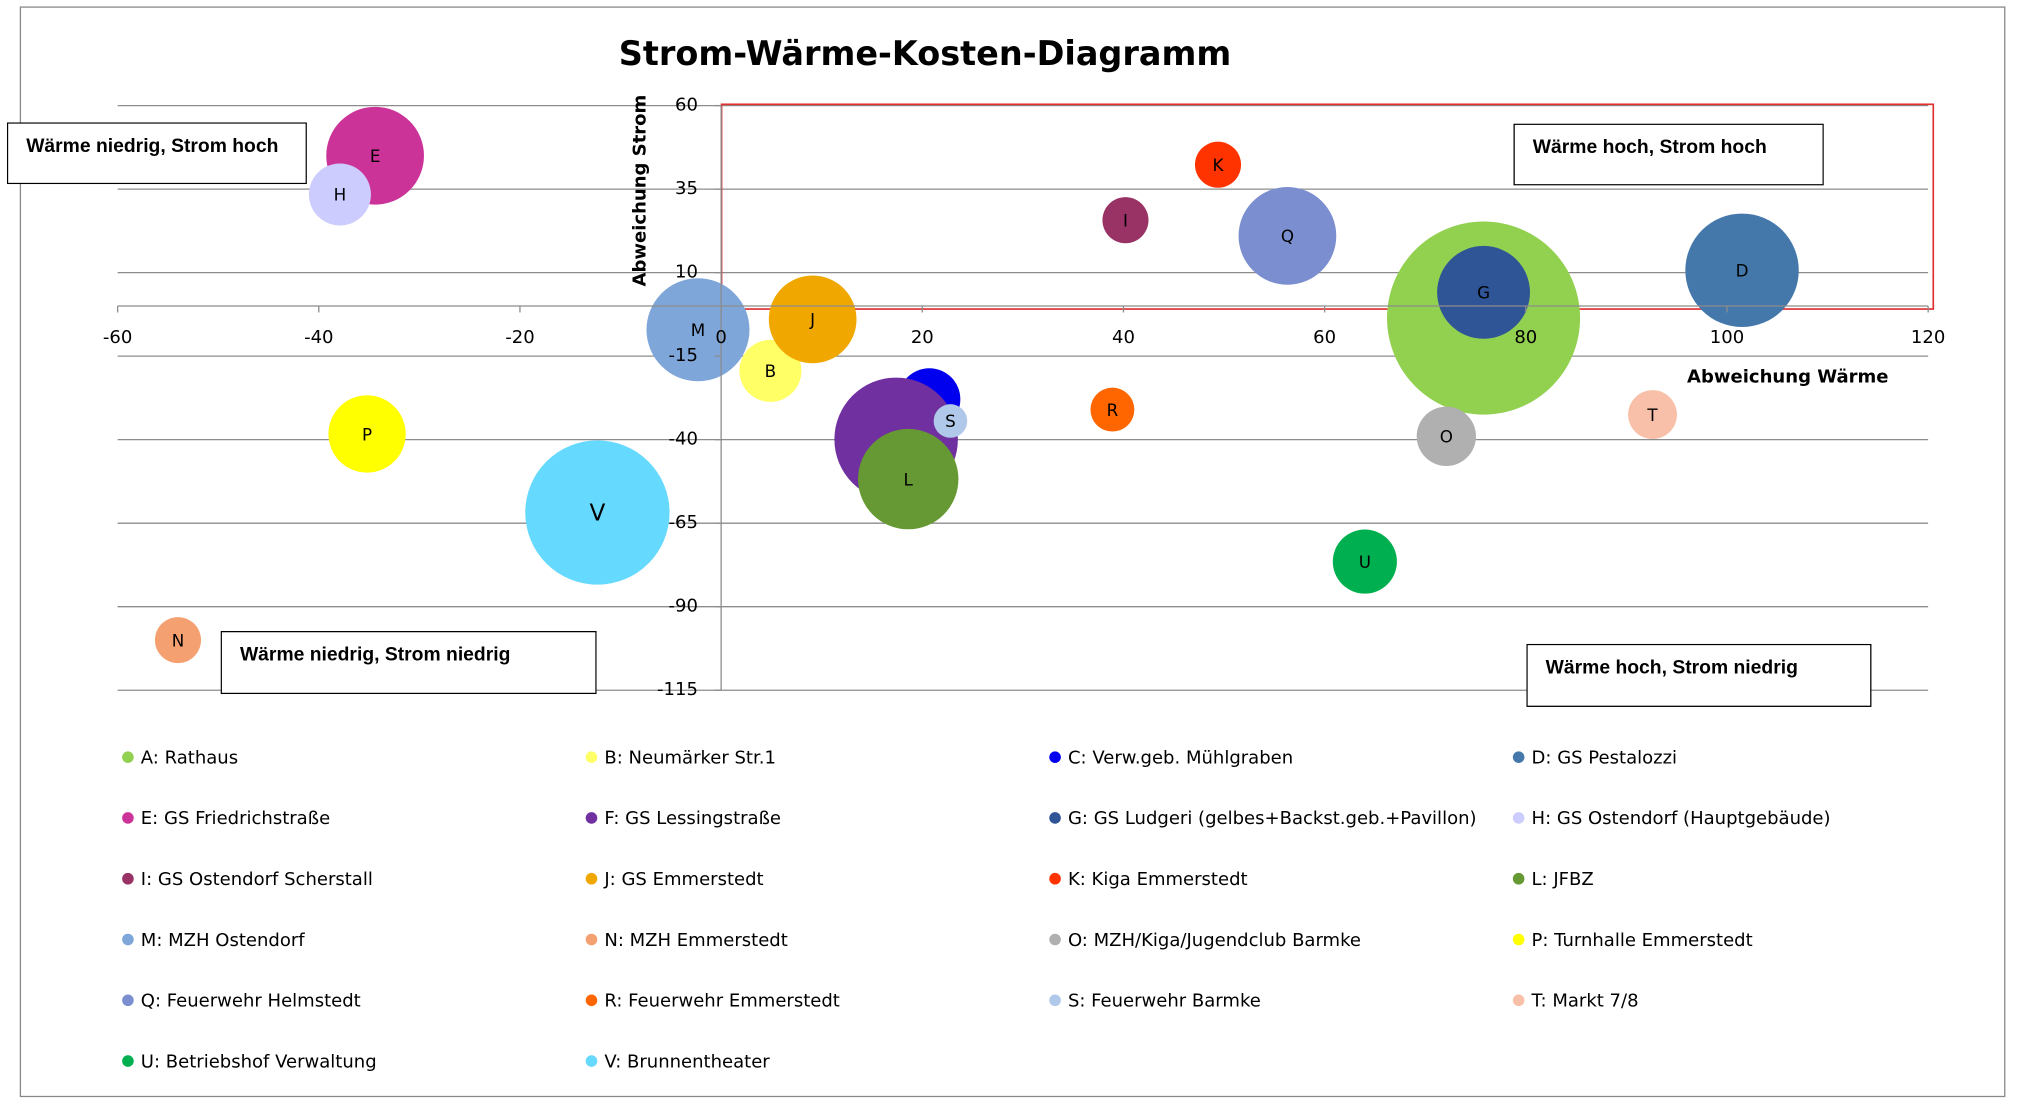 Image resolution: width=2020 pixels, height=1110 pixels. I want to click on legend-label: N: MZH Emmerstedt, so click(695, 940).